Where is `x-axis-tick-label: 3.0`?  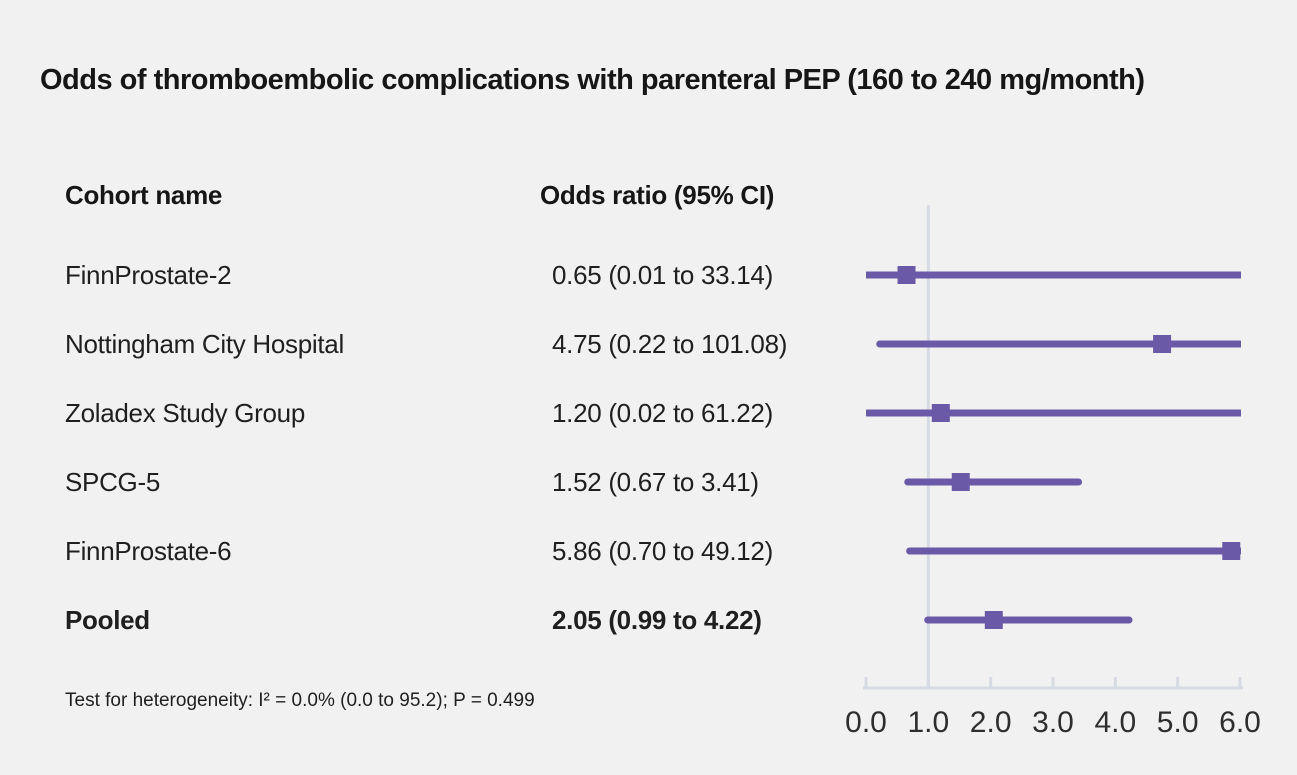
x-axis-tick-label: 3.0 is located at coordinates (1053, 722).